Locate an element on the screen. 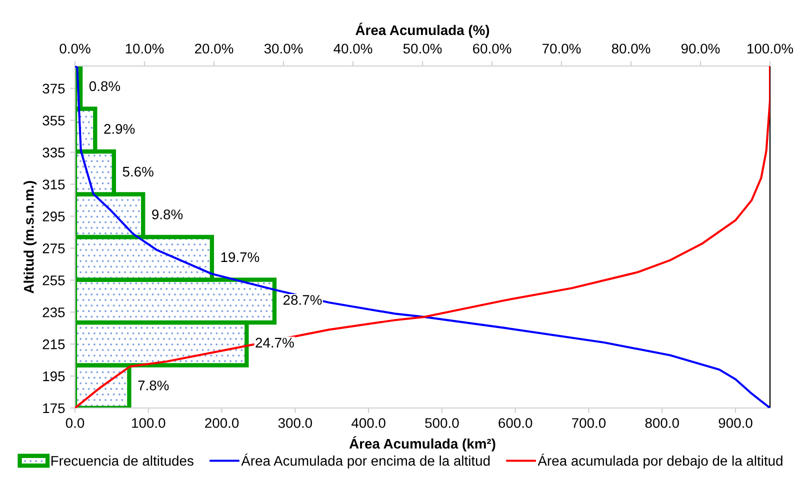 Image resolution: width=803 pixels, height=481 pixels. x2-tick-label: 90.0% is located at coordinates (700, 49).